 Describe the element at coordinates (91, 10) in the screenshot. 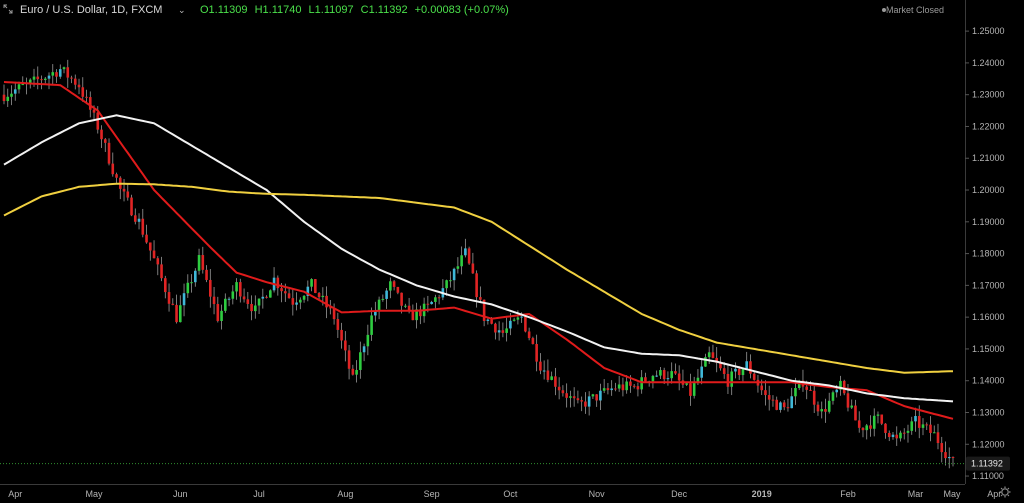

I see `symbol-title: Euro / U.S. Dollar, 1D, FXCM` at that location.